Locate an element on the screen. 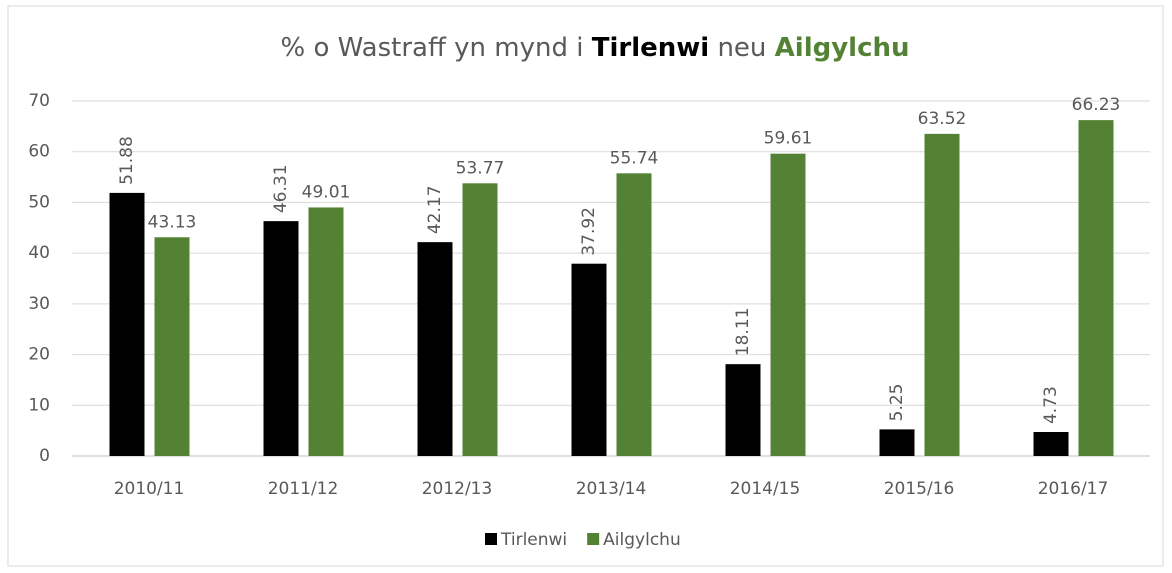 The image size is (1172, 573). data-label: 43.13 is located at coordinates (172, 222).